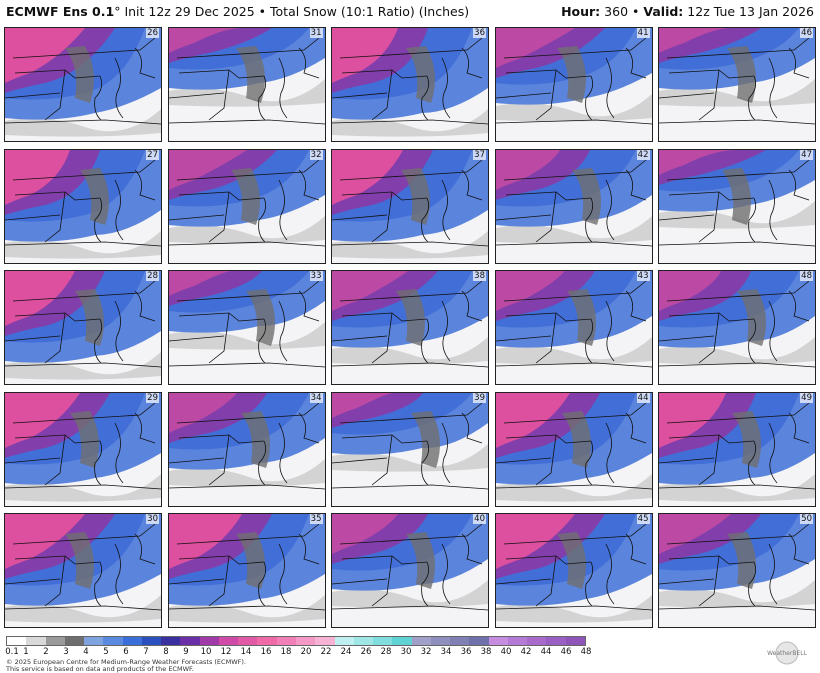 The width and height of the screenshot is (820, 673). Describe the element at coordinates (506, 652) in the screenshot. I see `colorbar-tick-label: 40` at that location.